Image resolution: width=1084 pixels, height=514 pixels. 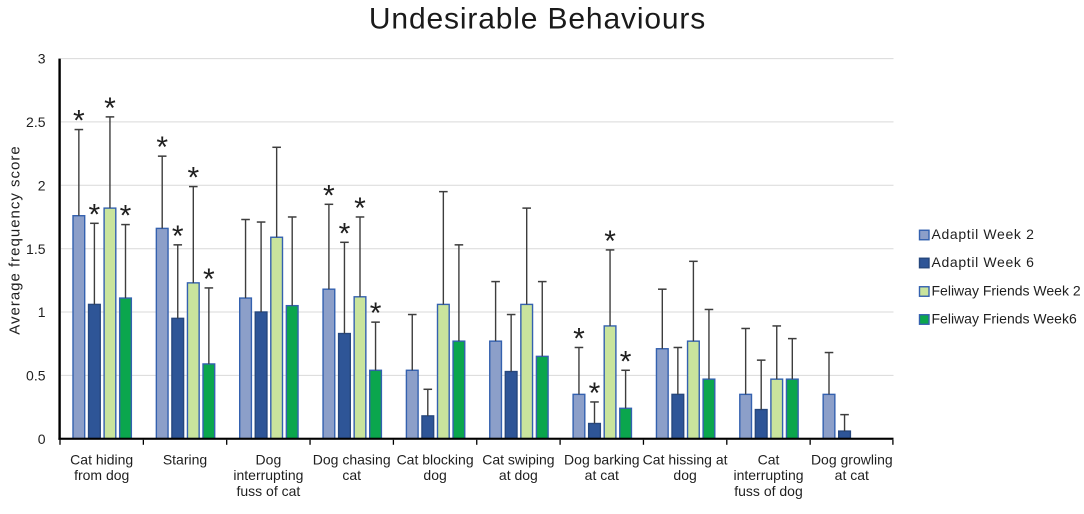 What do you see at coordinates (435, 460) in the screenshot?
I see `svg-text: Cat blocking` at bounding box center [435, 460].